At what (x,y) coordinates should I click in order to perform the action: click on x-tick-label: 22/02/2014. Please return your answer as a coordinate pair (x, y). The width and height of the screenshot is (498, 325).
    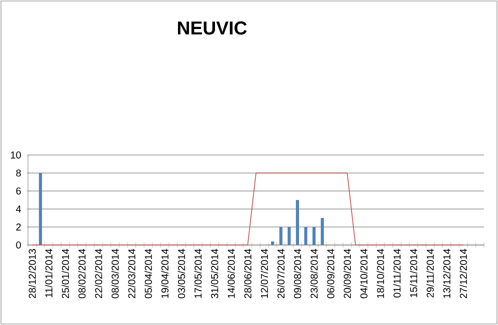
    Looking at the image, I should click on (98, 273).